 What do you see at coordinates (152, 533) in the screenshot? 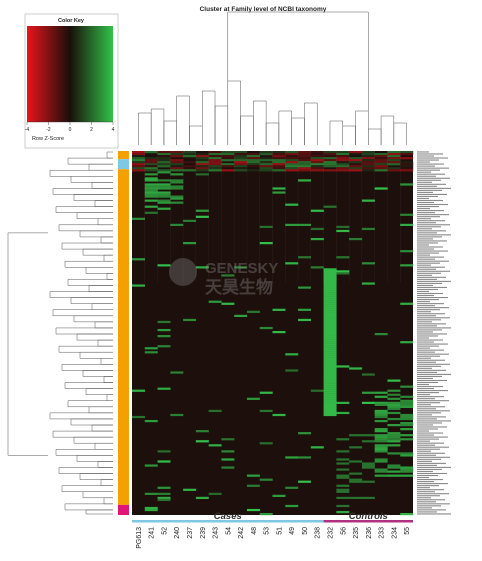
I see `column-label: 241` at bounding box center [152, 533].